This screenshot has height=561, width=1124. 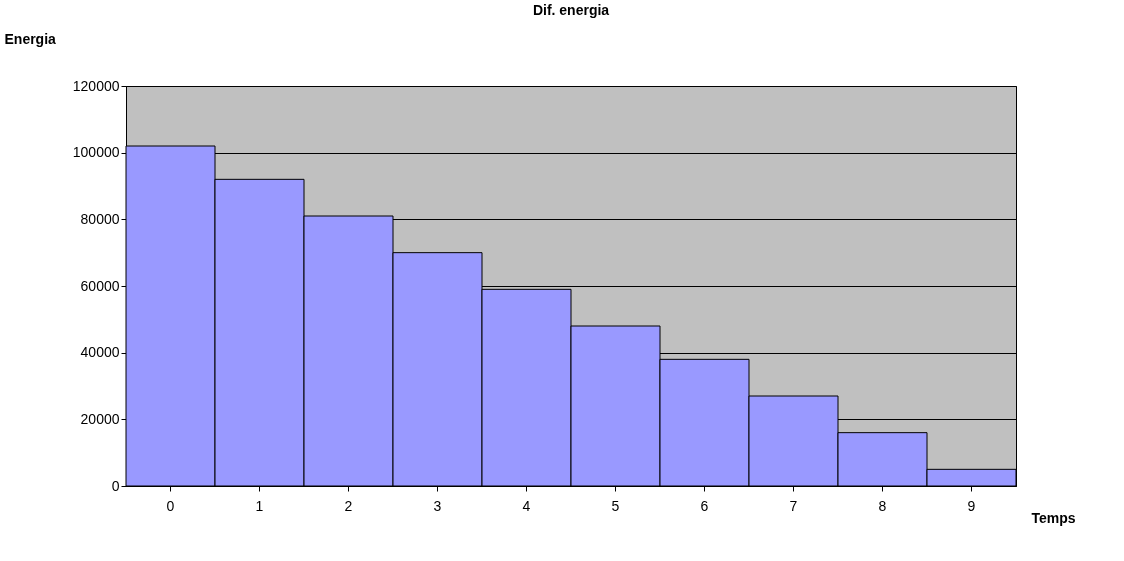 I want to click on y-tick-label: 100000, so click(x=96, y=152).